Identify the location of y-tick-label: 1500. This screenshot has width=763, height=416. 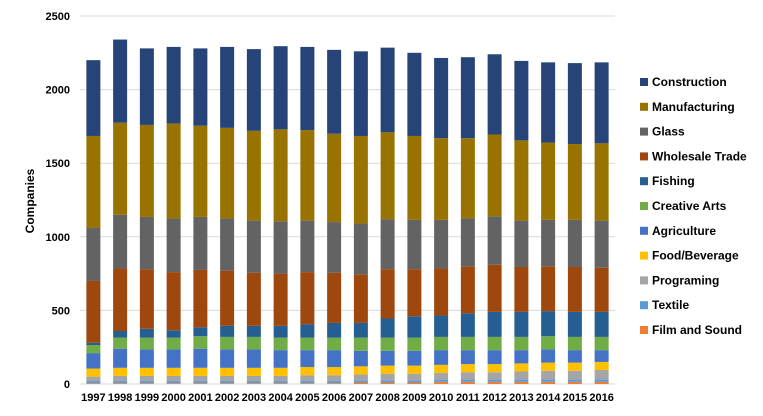
(58, 164).